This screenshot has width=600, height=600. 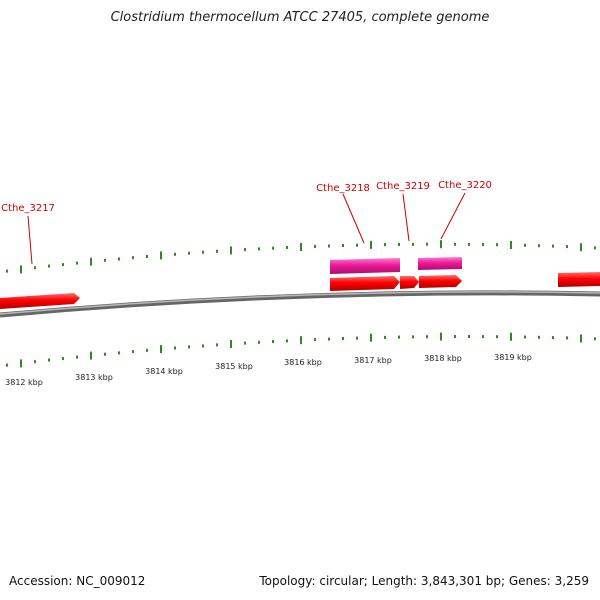 I want to click on inner-scale-ticks, so click(x=301, y=350).